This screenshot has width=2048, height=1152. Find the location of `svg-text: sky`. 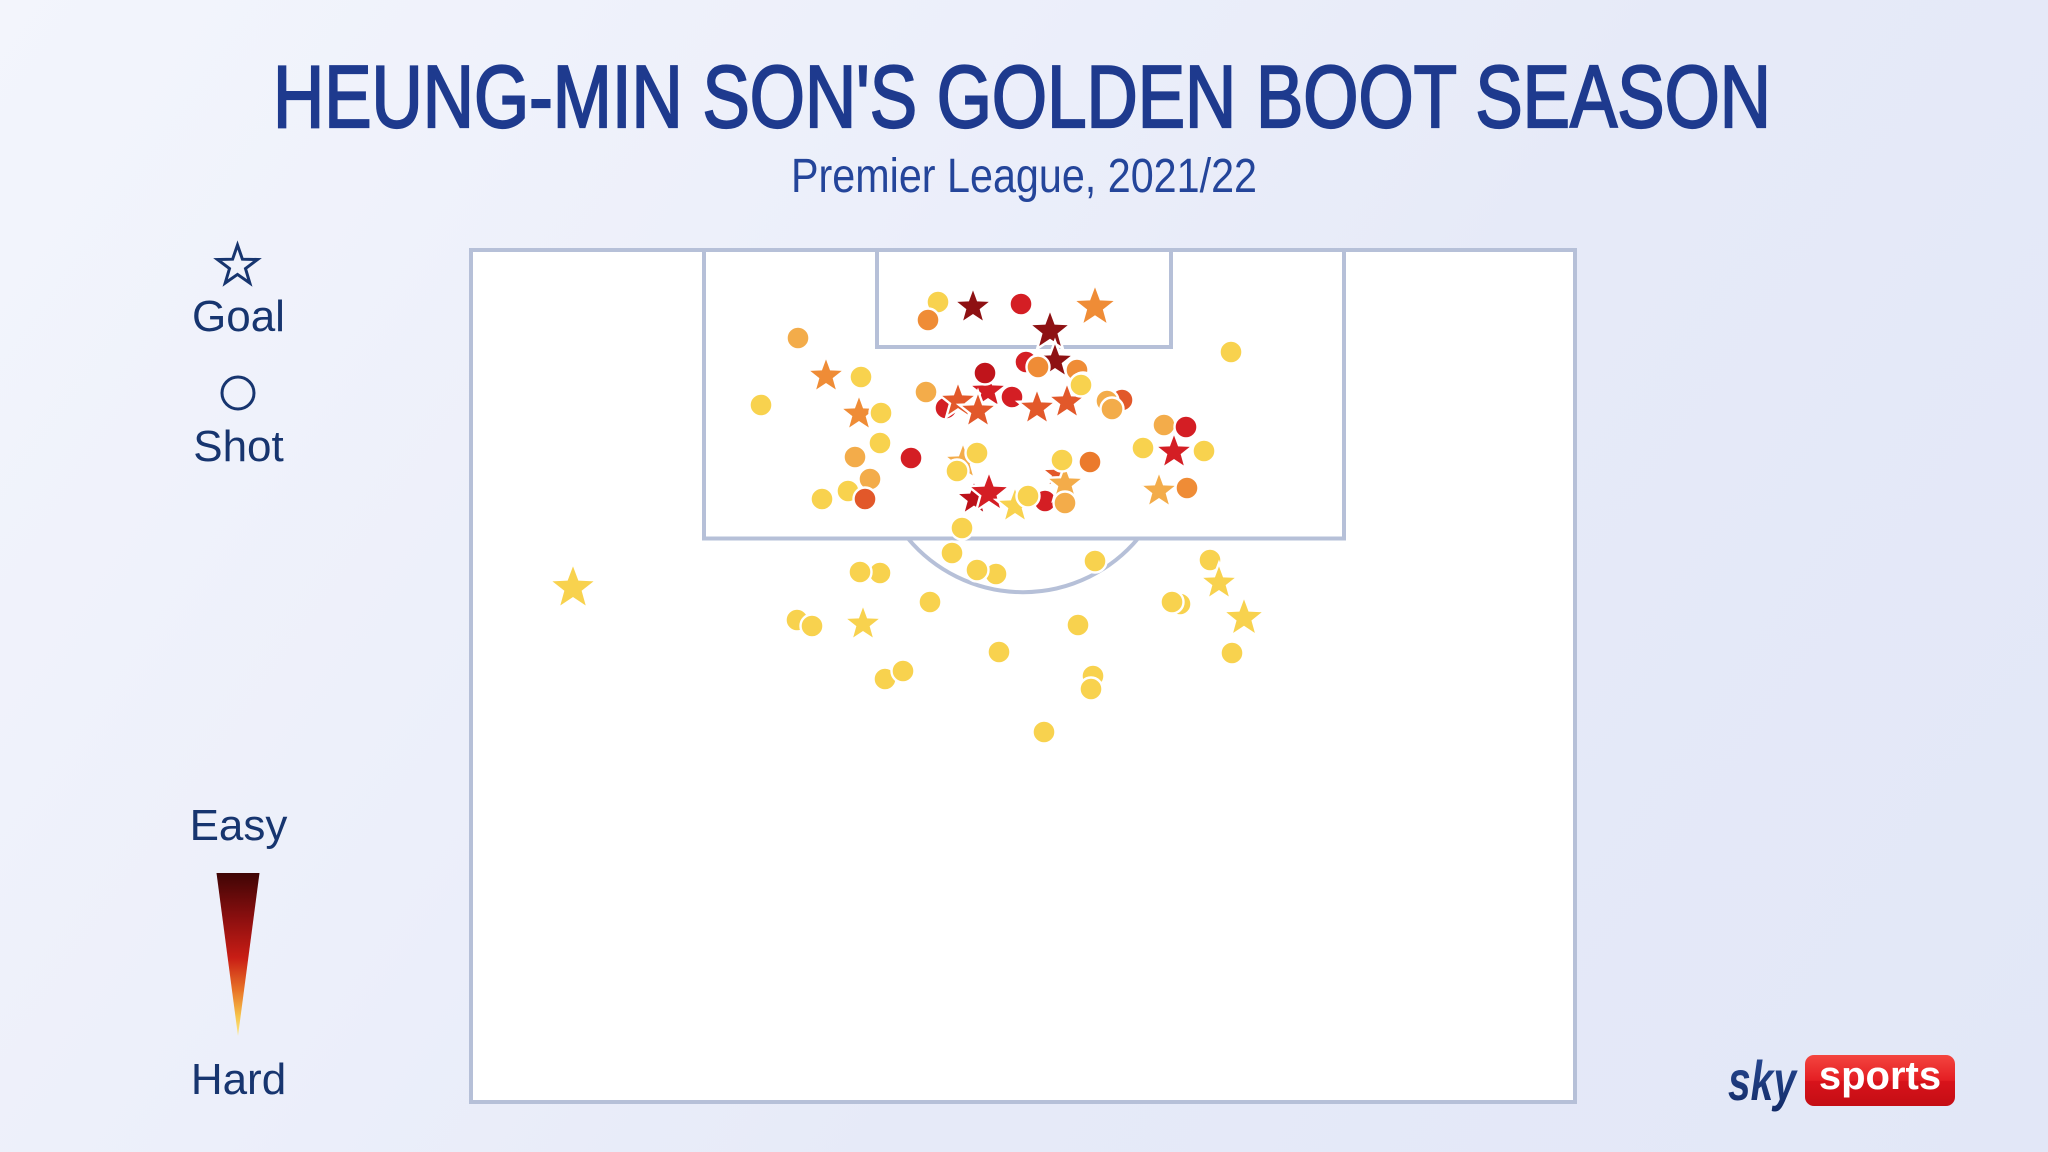

svg-text: sky is located at coordinates (1763, 1080).